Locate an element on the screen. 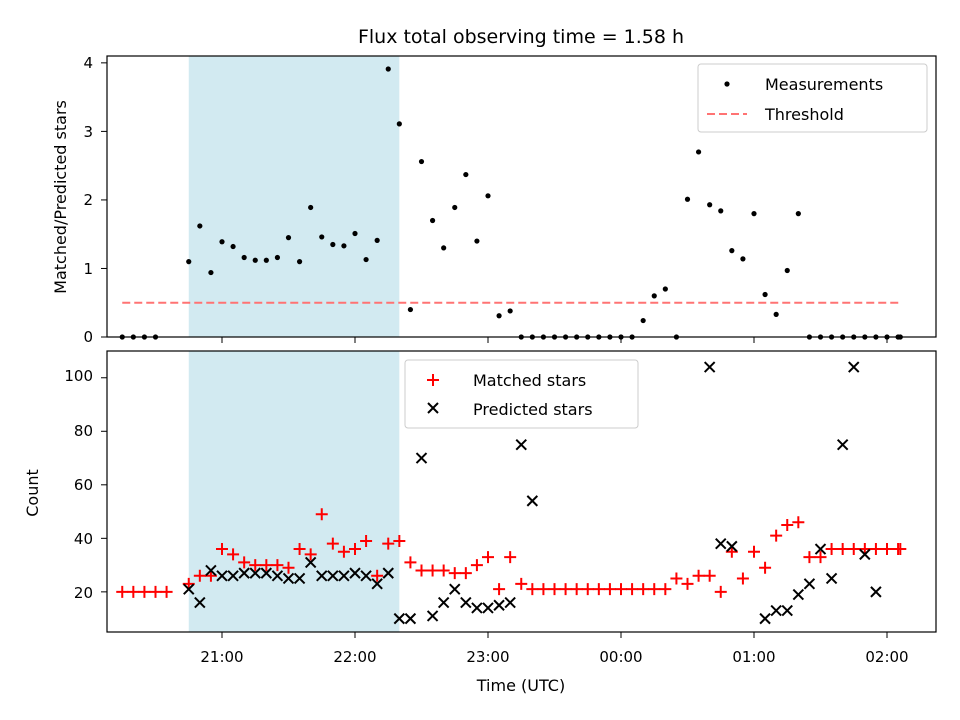  bottom-legend: Matched stars Predicted stars is located at coordinates (521, 394).